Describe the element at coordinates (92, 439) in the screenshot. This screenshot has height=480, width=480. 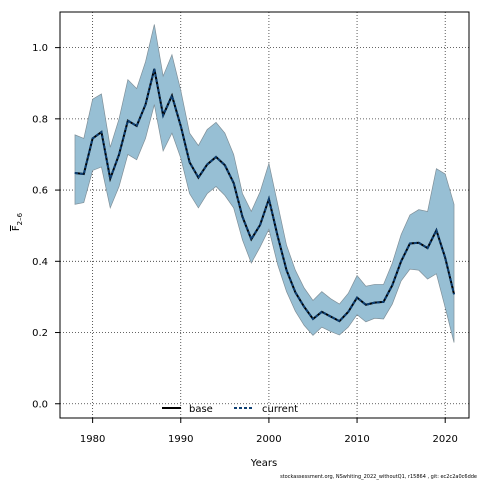
I see `x-tick-label: 1980` at that location.